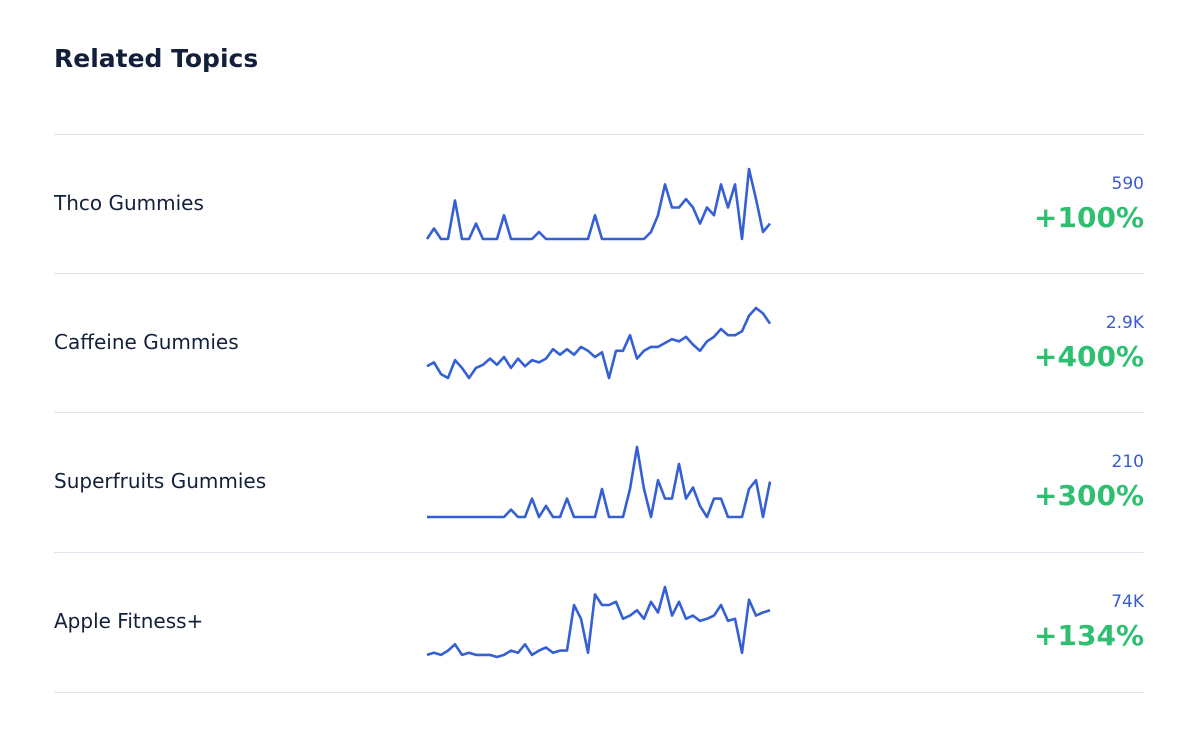 Image resolution: width=1200 pixels, height=739 pixels. Describe the element at coordinates (129, 203) in the screenshot. I see `topic-name: Thco Gummies` at that location.